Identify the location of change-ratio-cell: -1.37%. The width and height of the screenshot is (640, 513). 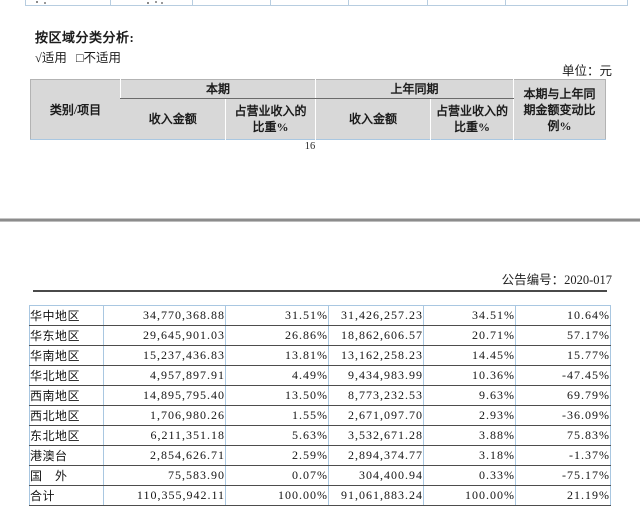
(563, 455).